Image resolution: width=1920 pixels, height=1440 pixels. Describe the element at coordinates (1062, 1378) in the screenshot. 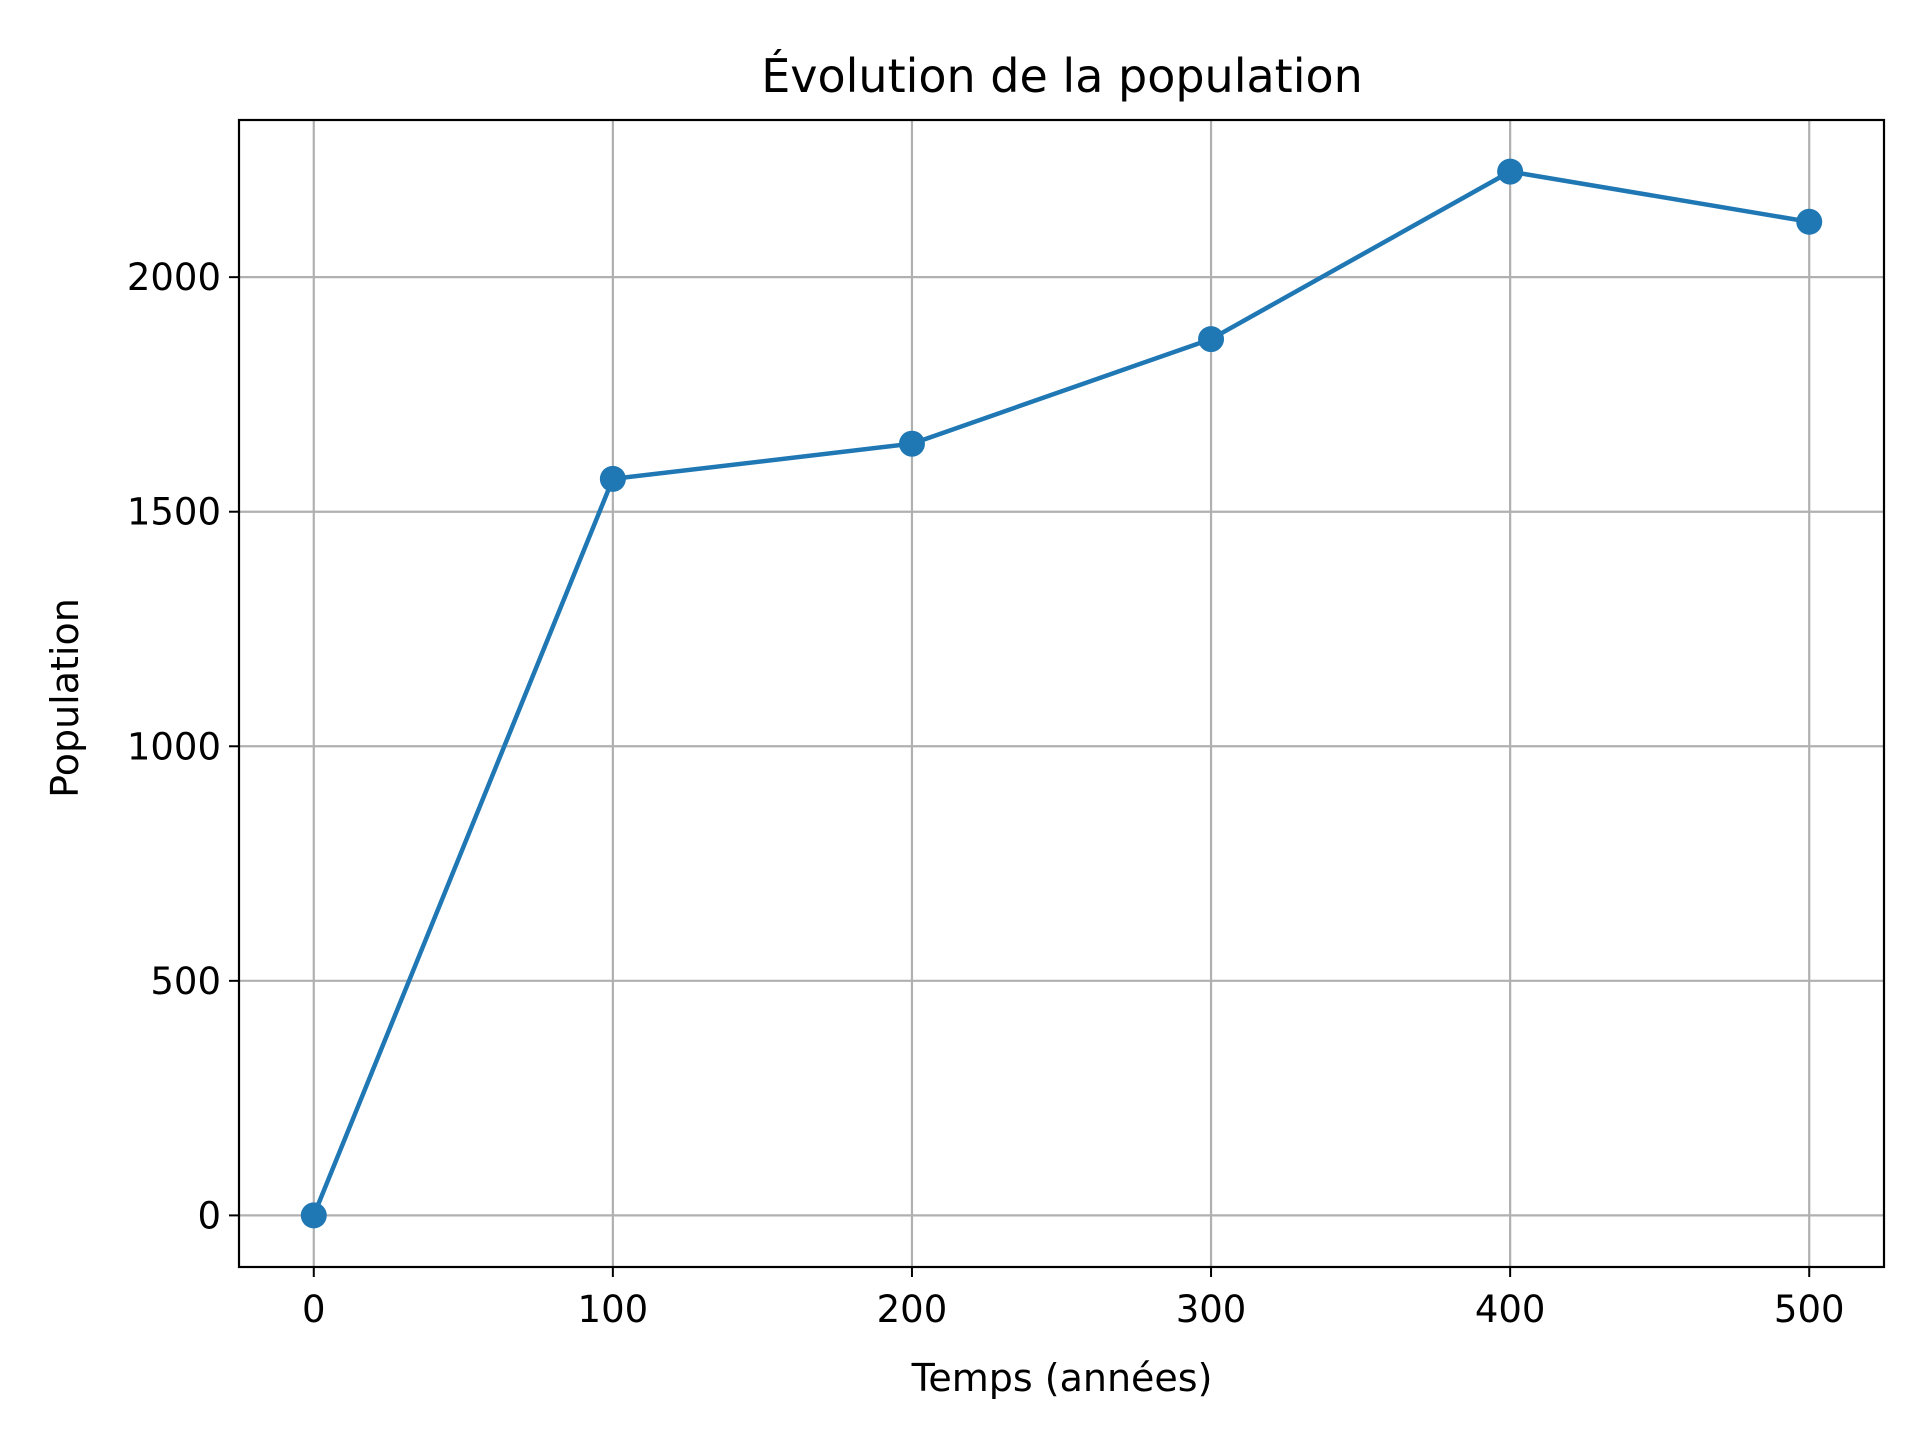

I see `x-axis-label: Temps (années)` at that location.